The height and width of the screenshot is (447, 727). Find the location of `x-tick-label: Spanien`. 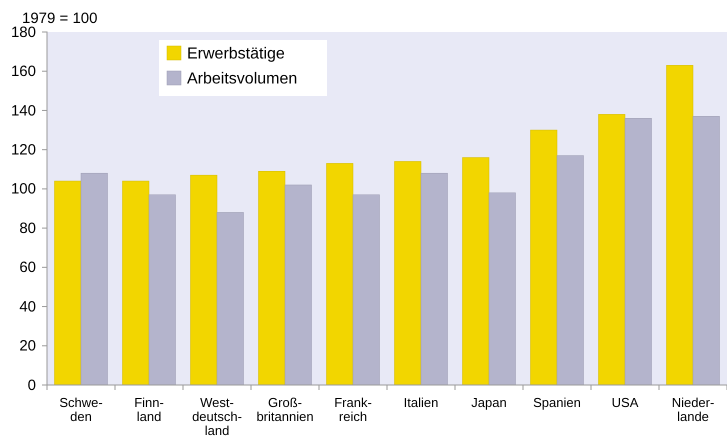

x-tick-label: Spanien is located at coordinates (557, 402).